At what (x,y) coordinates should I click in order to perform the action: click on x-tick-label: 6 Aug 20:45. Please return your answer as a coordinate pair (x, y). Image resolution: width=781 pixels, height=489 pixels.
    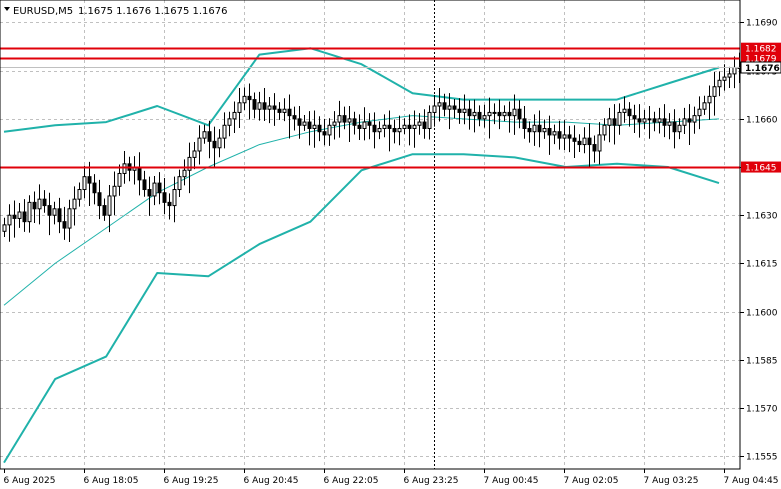
    Looking at the image, I should click on (271, 481).